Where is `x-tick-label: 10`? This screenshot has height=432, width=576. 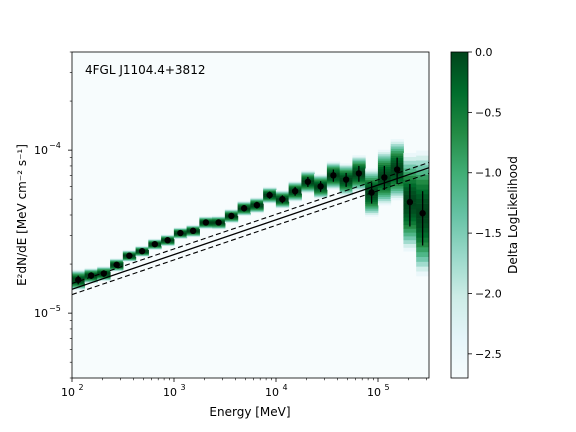 x-tick-label: 10 is located at coordinates (68, 392).